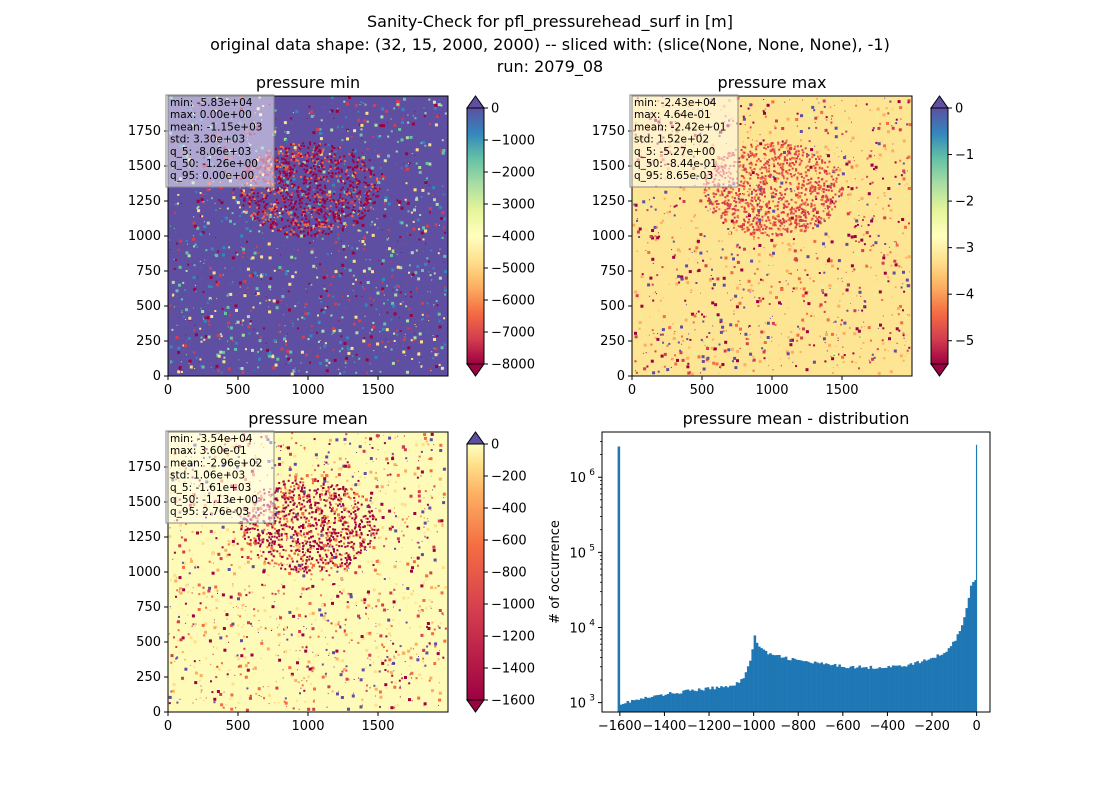 This screenshot has width=1100, height=800. What do you see at coordinates (577, 553) in the screenshot?
I see `y-tick-label: 10` at bounding box center [577, 553].